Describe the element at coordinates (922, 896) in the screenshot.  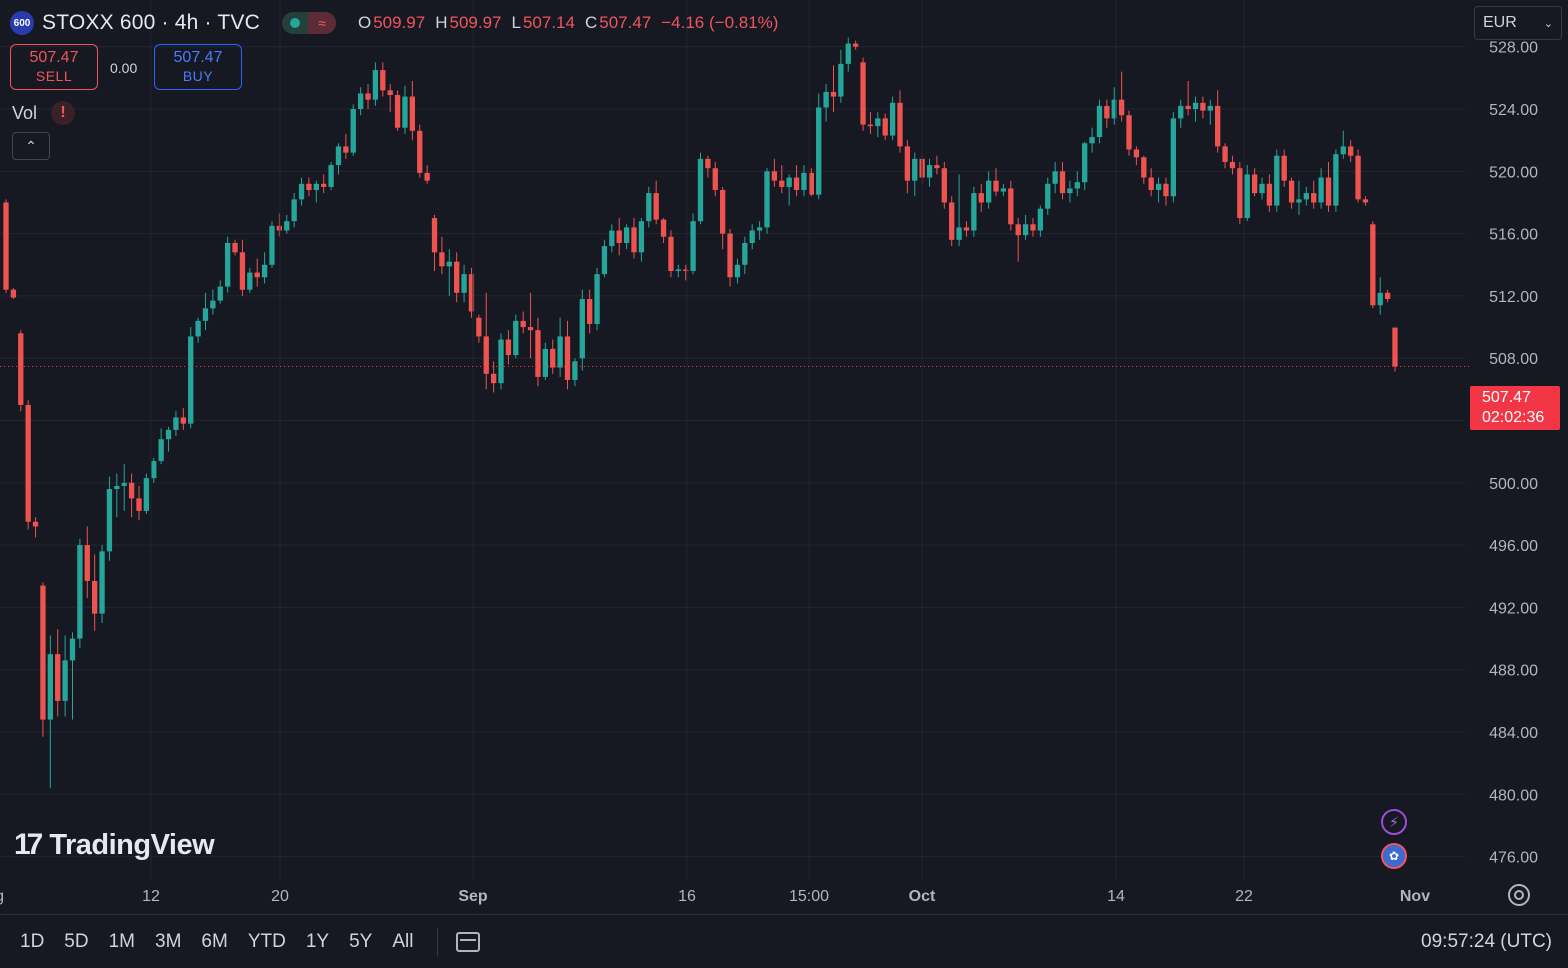
I see `x-tick-label: Oct` at that location.